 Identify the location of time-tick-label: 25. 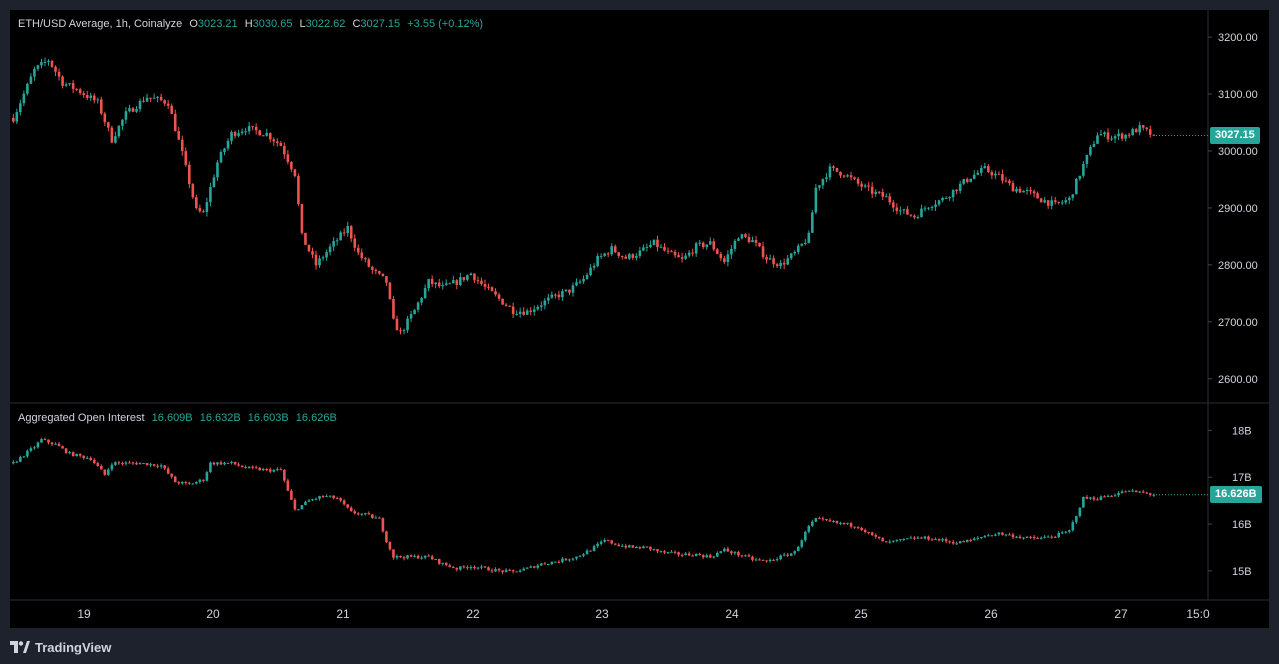
(861, 614).